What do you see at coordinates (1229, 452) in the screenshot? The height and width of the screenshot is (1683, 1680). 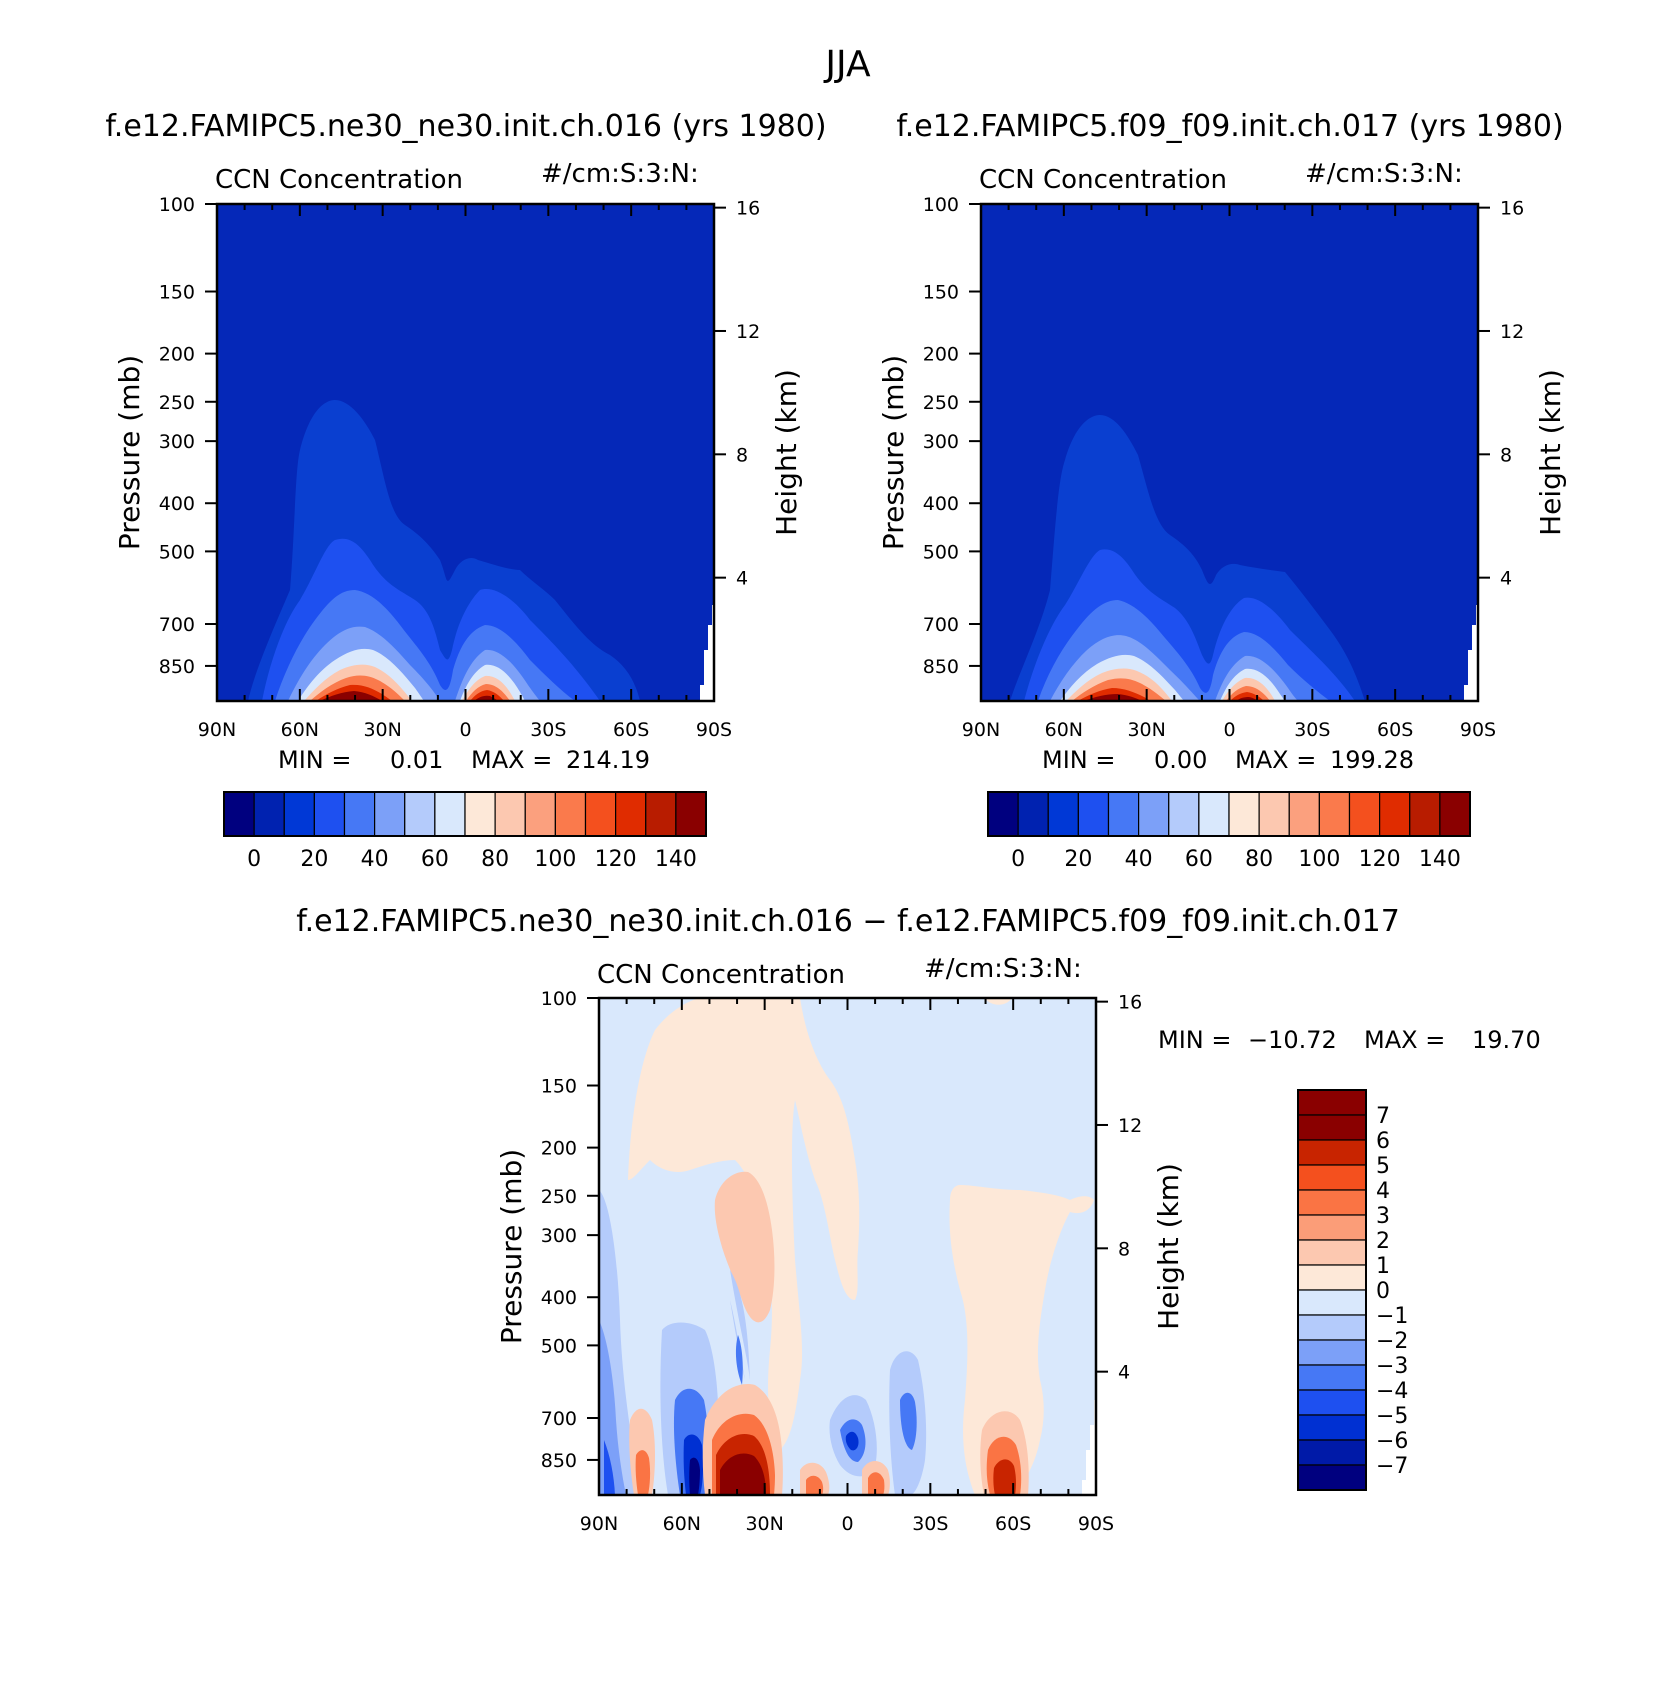 I see `panel-b-plot-area` at bounding box center [1229, 452].